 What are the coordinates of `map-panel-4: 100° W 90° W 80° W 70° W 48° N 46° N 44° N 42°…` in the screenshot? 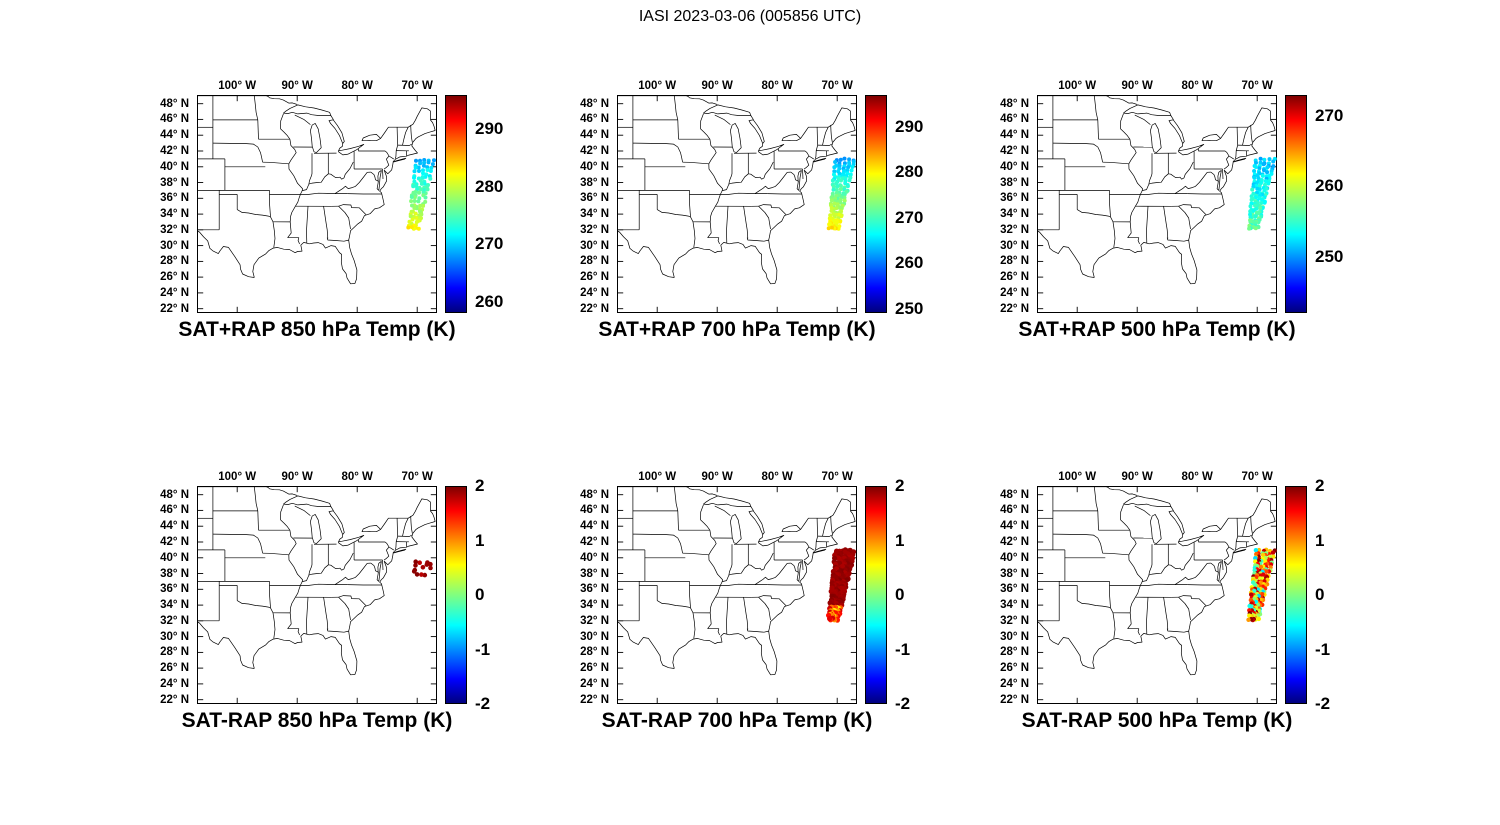 It's located at (339, 608).